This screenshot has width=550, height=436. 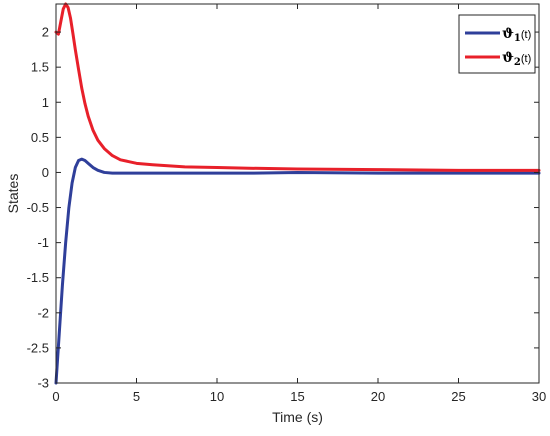 What do you see at coordinates (13, 194) in the screenshot?
I see `y-axis-label: States` at bounding box center [13, 194].